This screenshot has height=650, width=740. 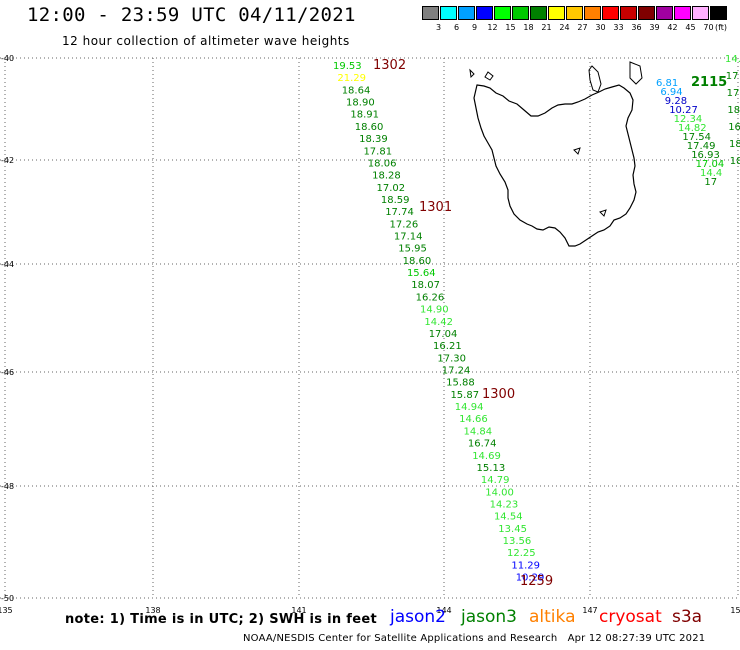 I want to click on wave-height-value: 6.94, so click(x=671, y=92).